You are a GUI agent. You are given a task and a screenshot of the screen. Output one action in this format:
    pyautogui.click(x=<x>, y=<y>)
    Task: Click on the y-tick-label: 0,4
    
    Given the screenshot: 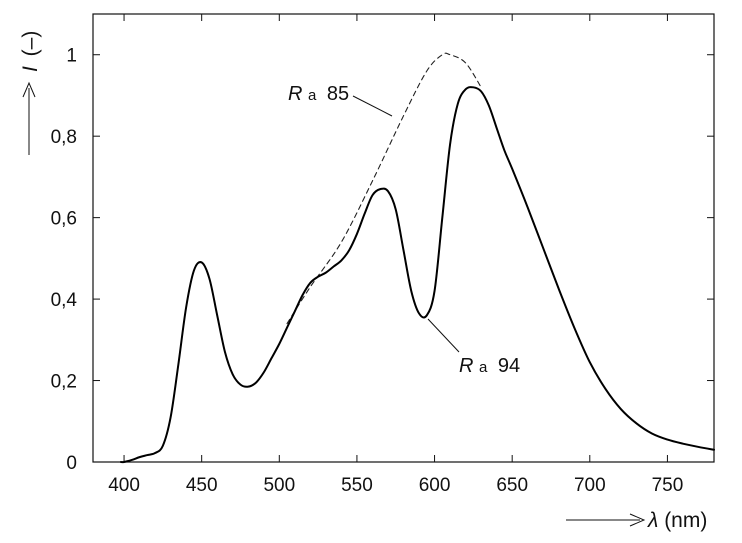 What is the action you would take?
    pyautogui.click(x=64, y=300)
    